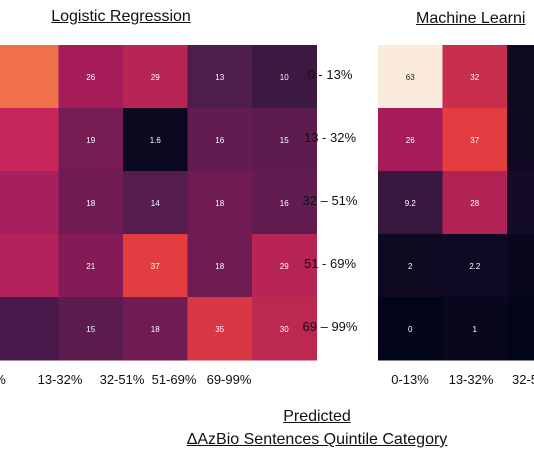  What do you see at coordinates (229, 379) in the screenshot?
I see `lr-x-tick-4: 69-99%` at bounding box center [229, 379].